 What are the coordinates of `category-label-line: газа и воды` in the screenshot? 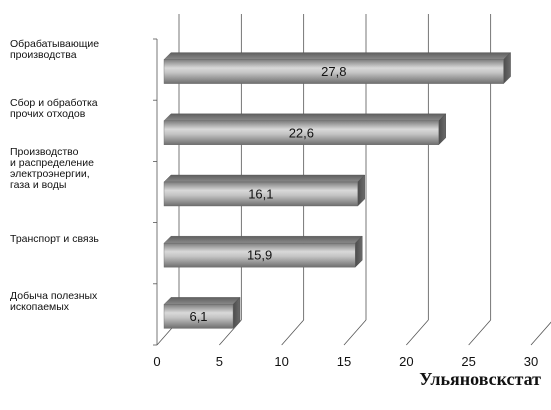 It's located at (38, 185).